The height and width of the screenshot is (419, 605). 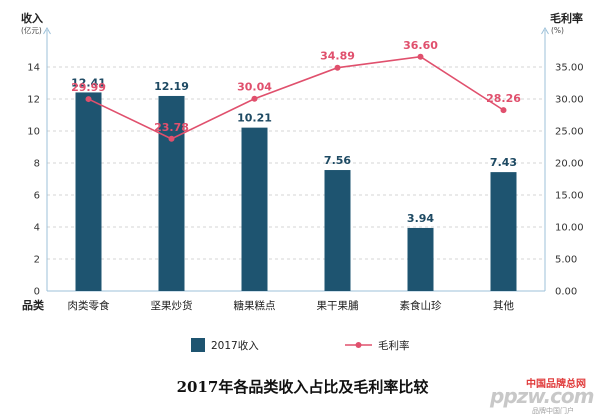 What do you see at coordinates (542, 396) in the screenshot?
I see `watermark-logo: ppzw.com` at bounding box center [542, 396].